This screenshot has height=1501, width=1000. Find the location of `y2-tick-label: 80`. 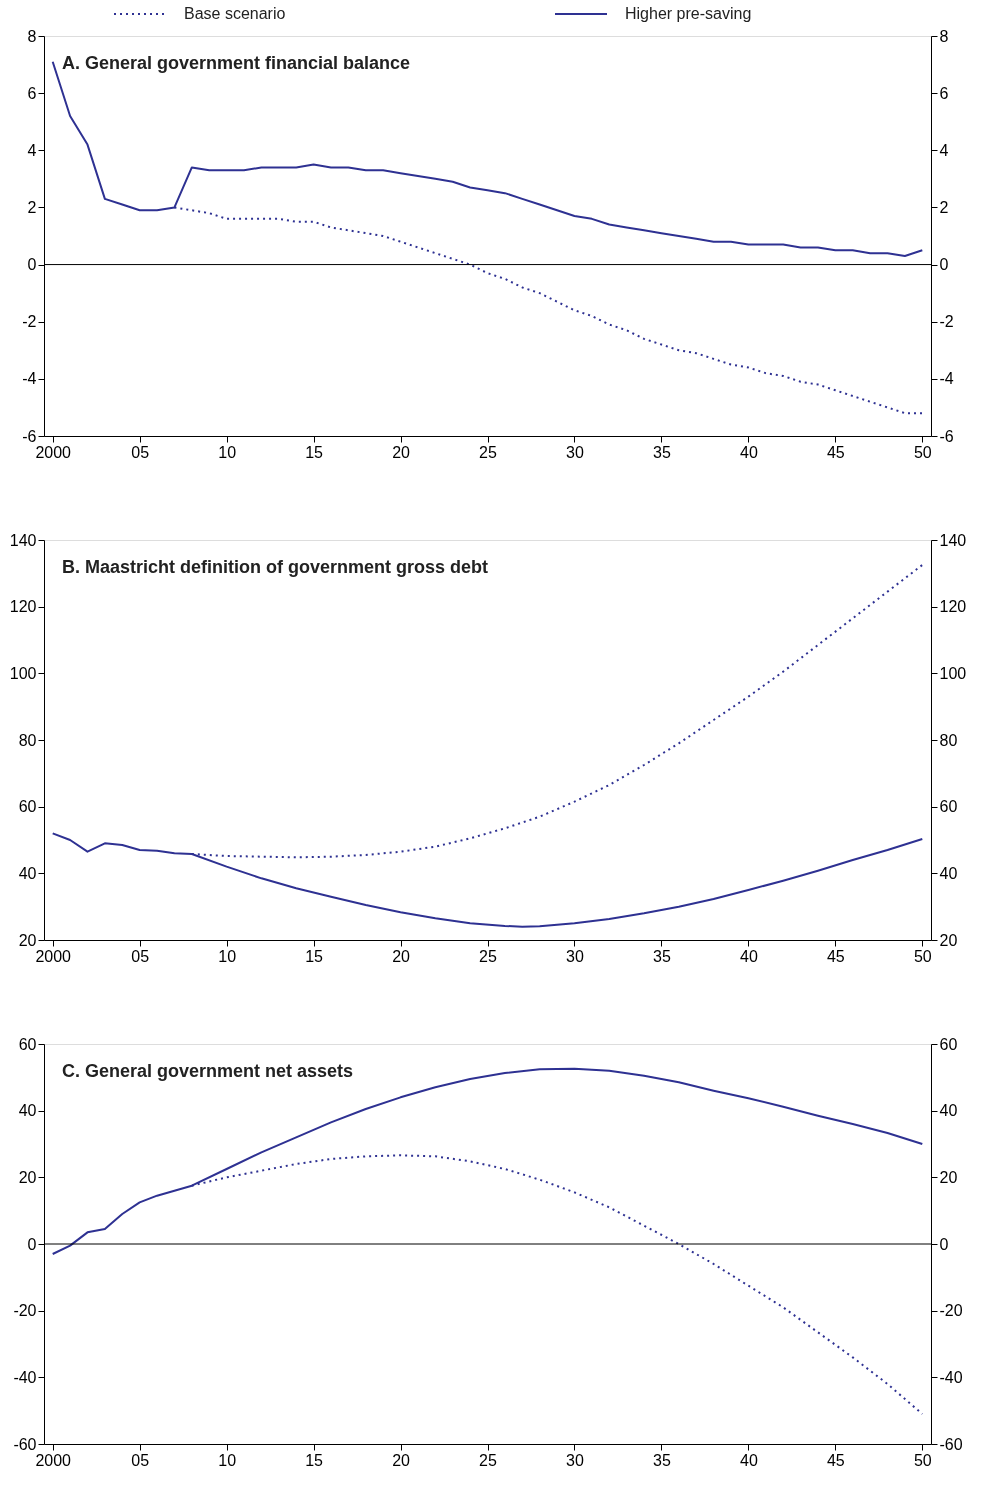

y2-tick-label: 80 is located at coordinates (948, 740).